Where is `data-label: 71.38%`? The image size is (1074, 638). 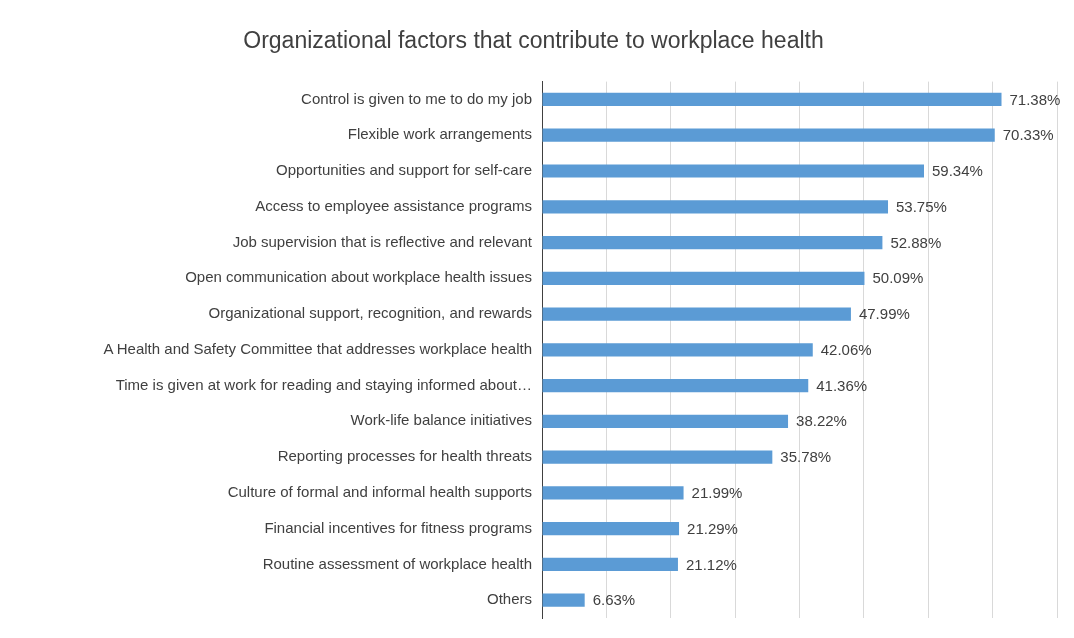 data-label: 71.38% is located at coordinates (1035, 99).